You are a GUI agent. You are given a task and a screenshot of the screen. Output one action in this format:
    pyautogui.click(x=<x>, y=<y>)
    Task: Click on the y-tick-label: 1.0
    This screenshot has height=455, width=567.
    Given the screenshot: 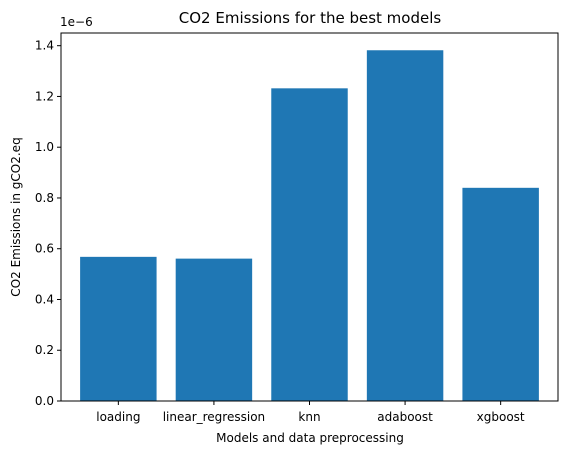 What is the action you would take?
    pyautogui.click(x=44, y=147)
    